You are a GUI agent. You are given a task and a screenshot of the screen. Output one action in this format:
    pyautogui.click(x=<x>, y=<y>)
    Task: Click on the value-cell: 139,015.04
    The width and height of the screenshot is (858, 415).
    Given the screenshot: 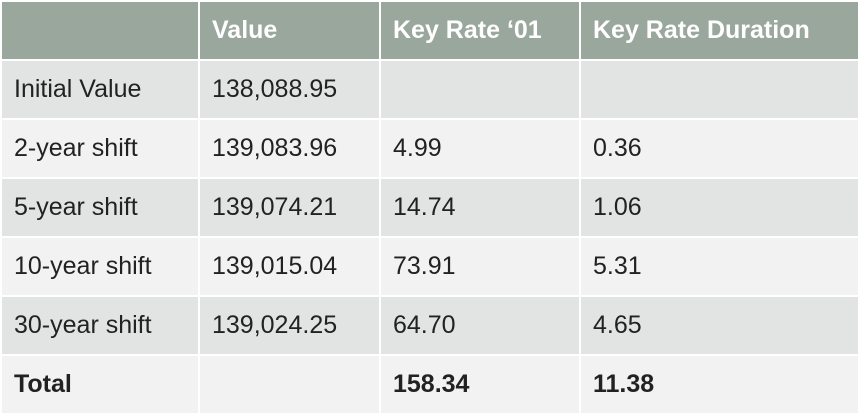 What is the action you would take?
    pyautogui.click(x=289, y=266)
    